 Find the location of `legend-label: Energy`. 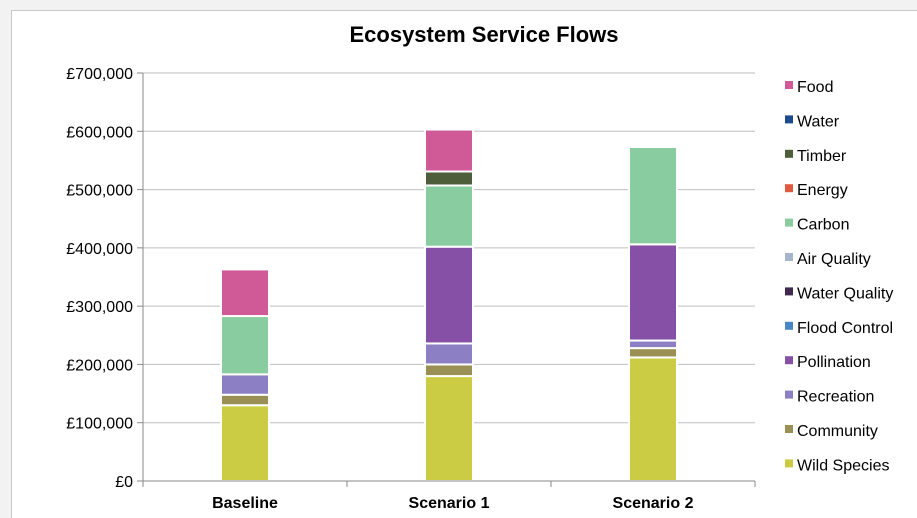

legend-label: Energy is located at coordinates (822, 190).